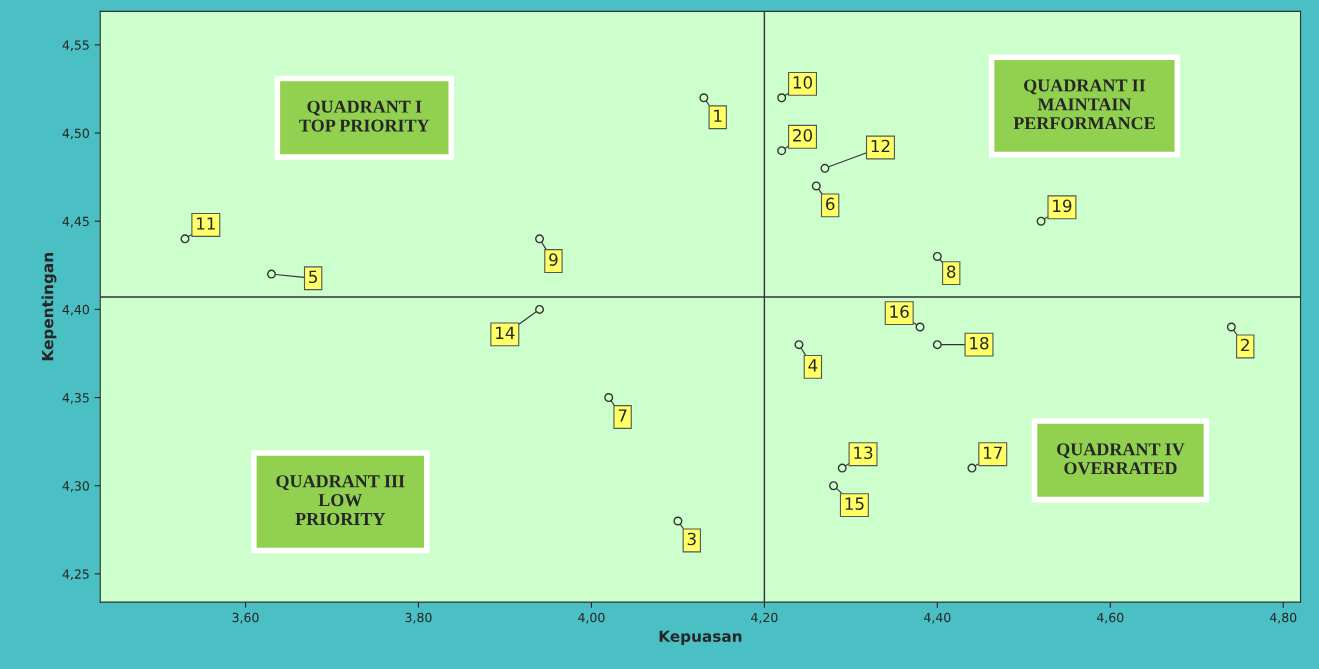  I want to click on annotation: 9, so click(553, 259).